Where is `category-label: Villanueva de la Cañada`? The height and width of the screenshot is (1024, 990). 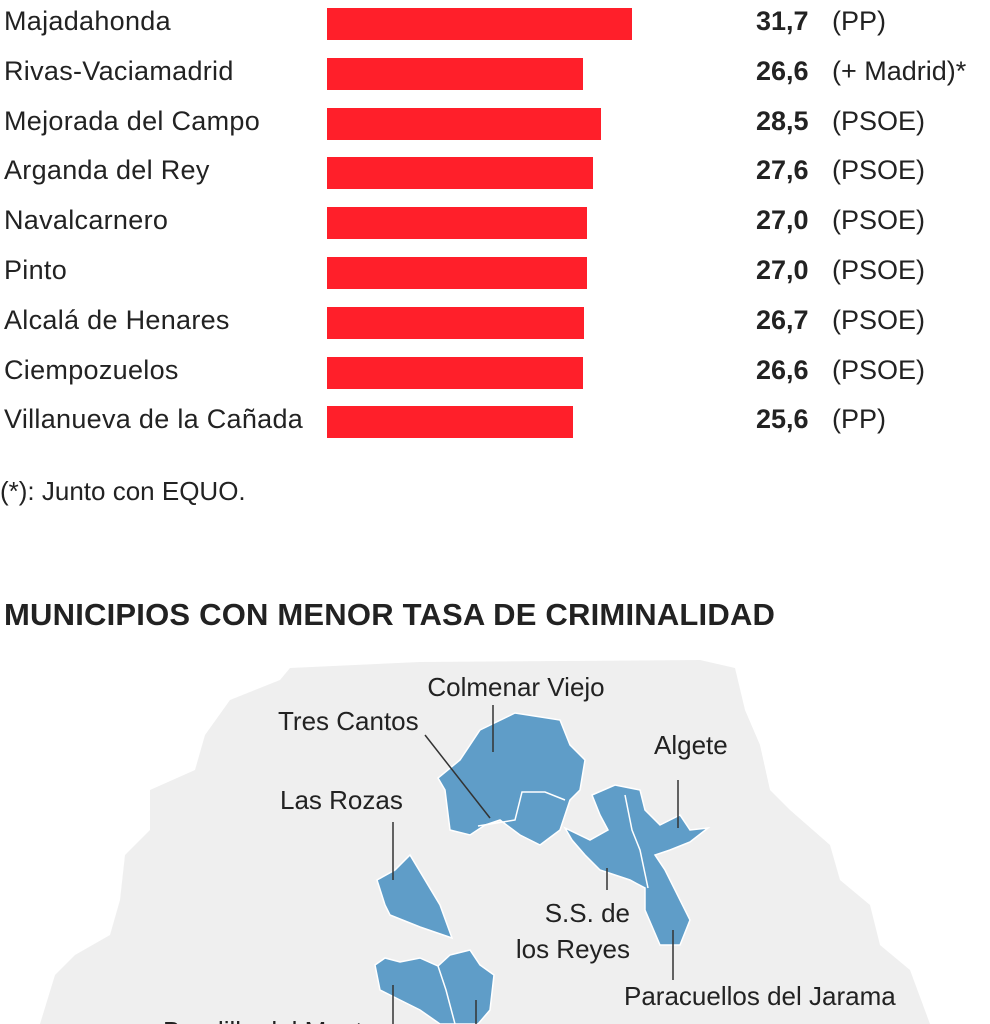
category-label: Villanueva de la Cañada is located at coordinates (154, 419).